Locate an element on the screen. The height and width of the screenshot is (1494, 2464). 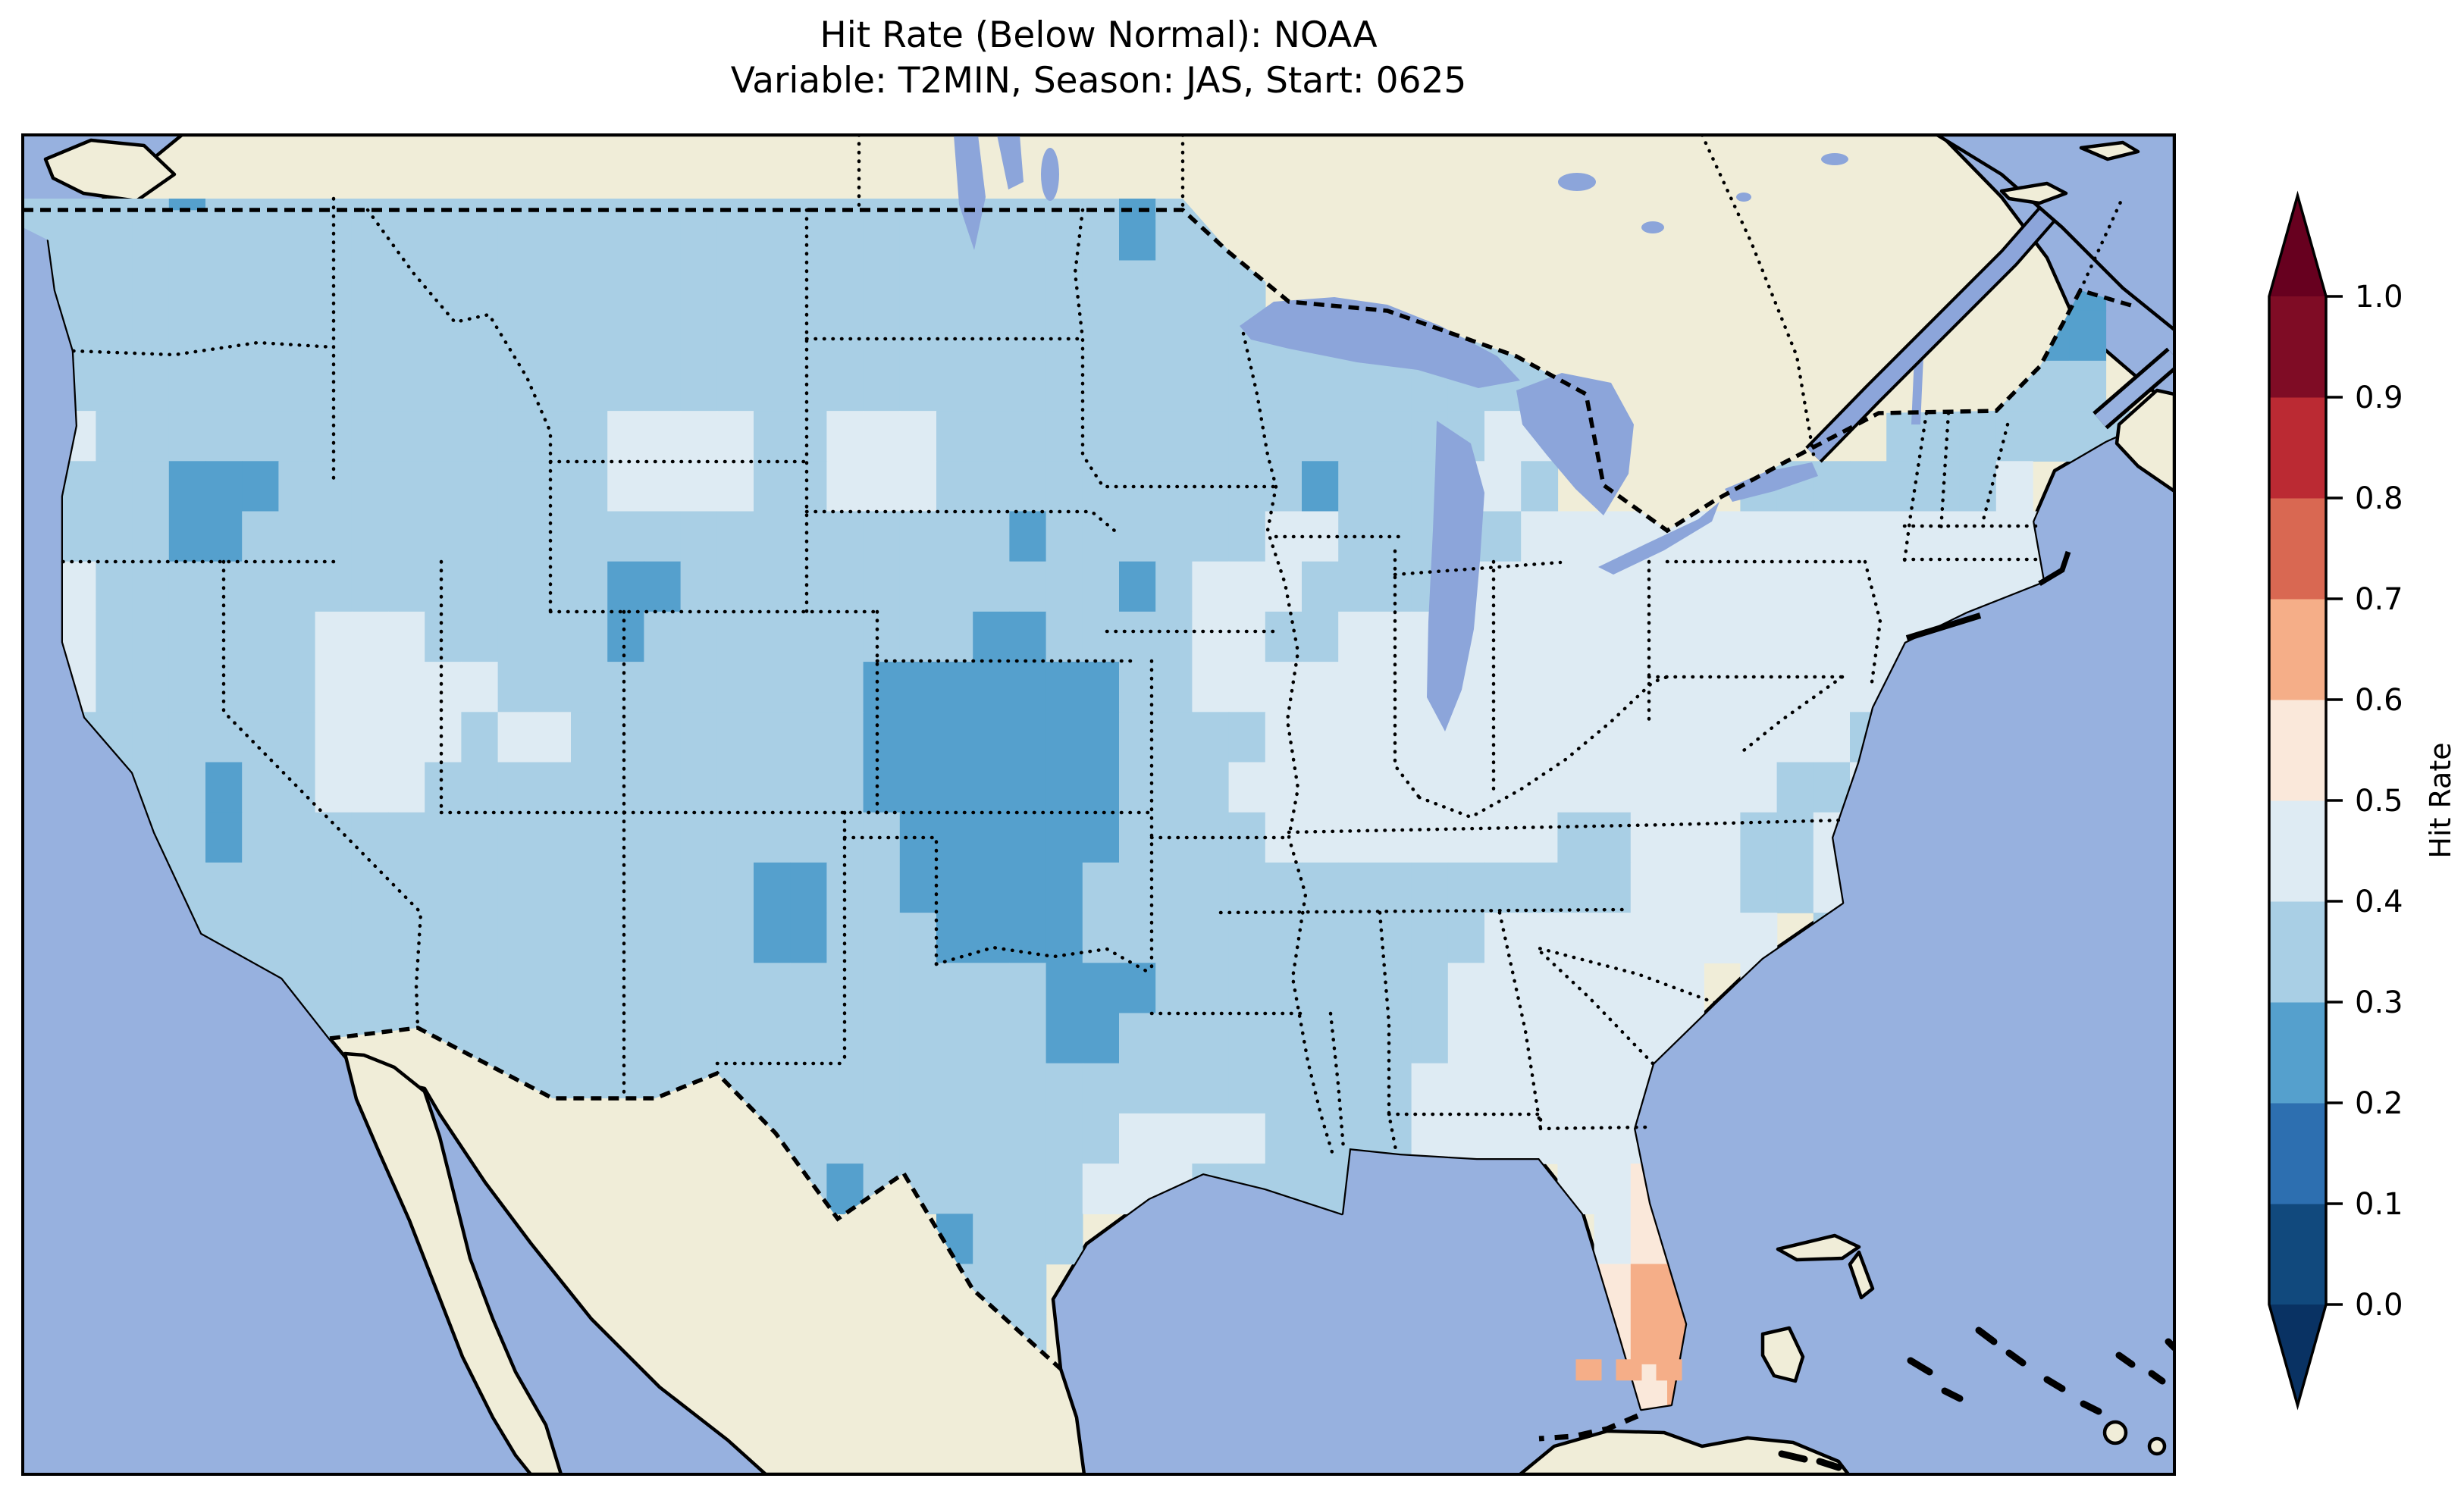
colorbar-tick-label: 0.7 is located at coordinates (2379, 599).